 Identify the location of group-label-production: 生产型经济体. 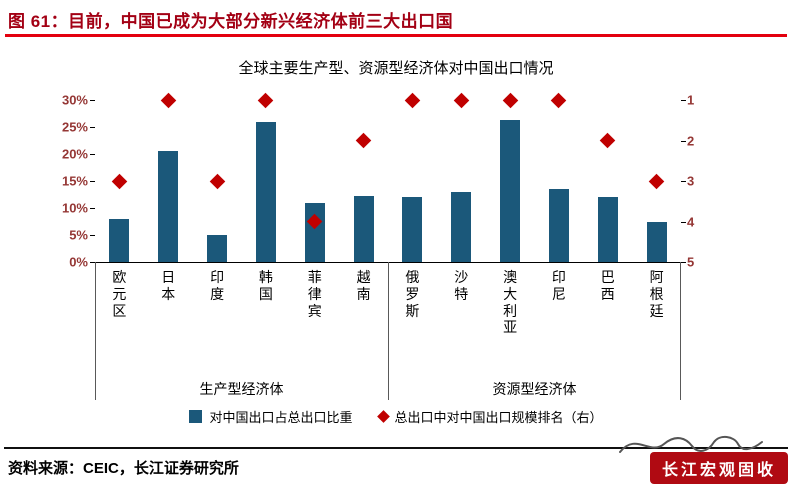
(241, 389).